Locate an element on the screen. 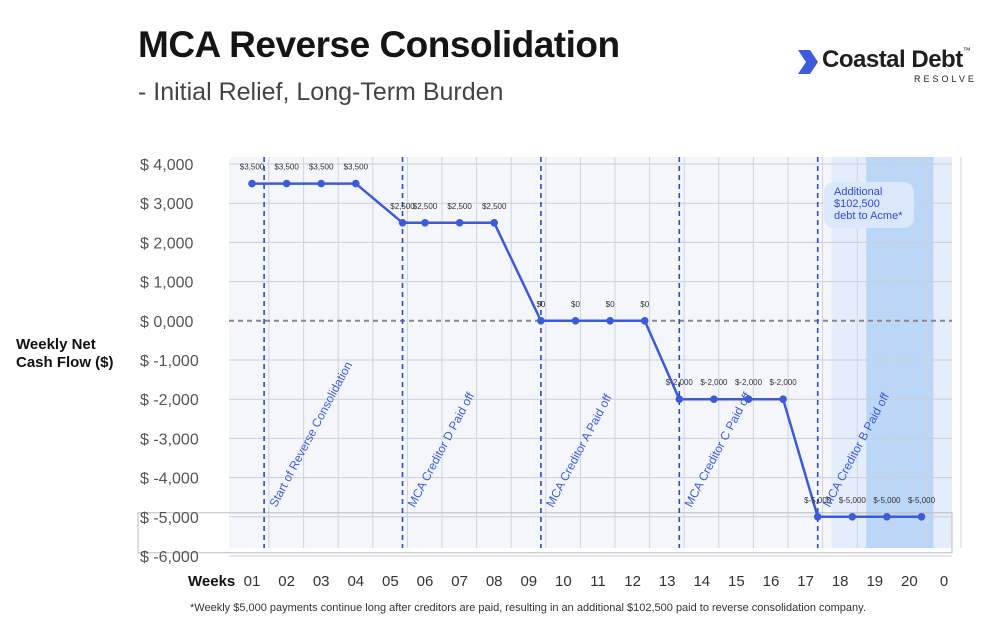 This screenshot has height=630, width=1008. annotation-bubble is located at coordinates (869, 205).